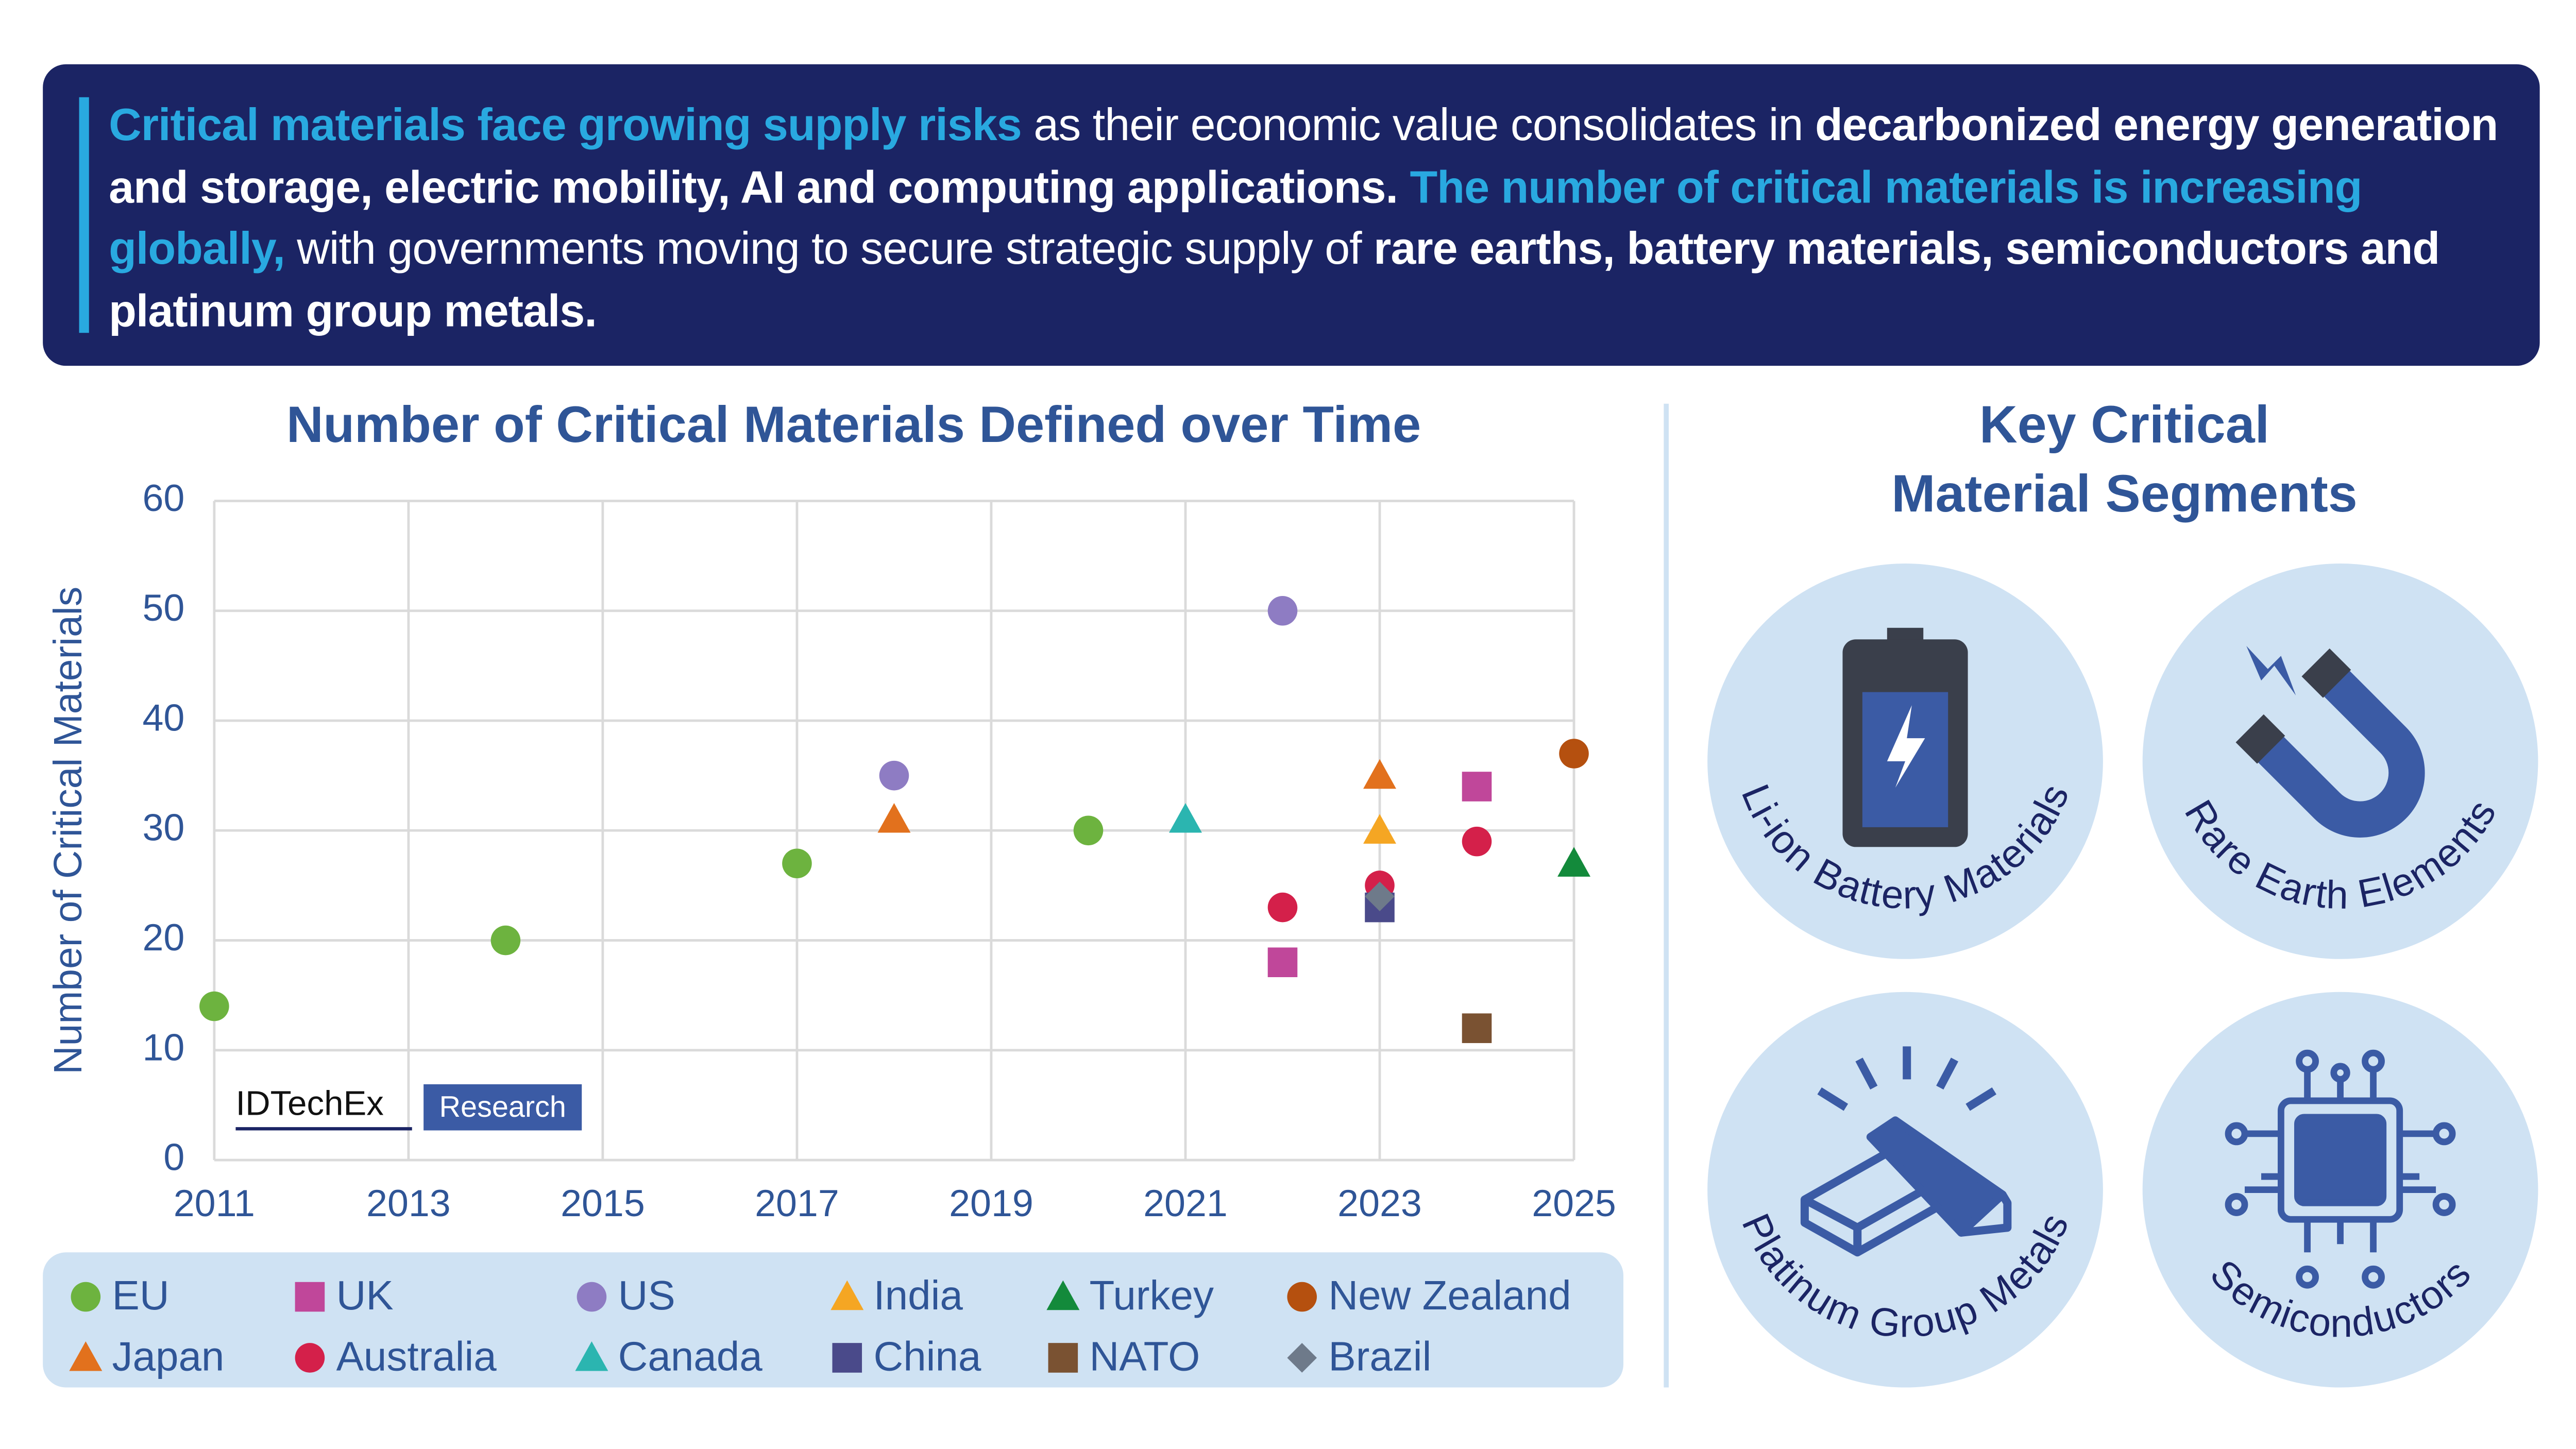 The width and height of the screenshot is (2576, 1449). Describe the element at coordinates (163, 938) in the screenshot. I see `y-tick-label: 20` at that location.